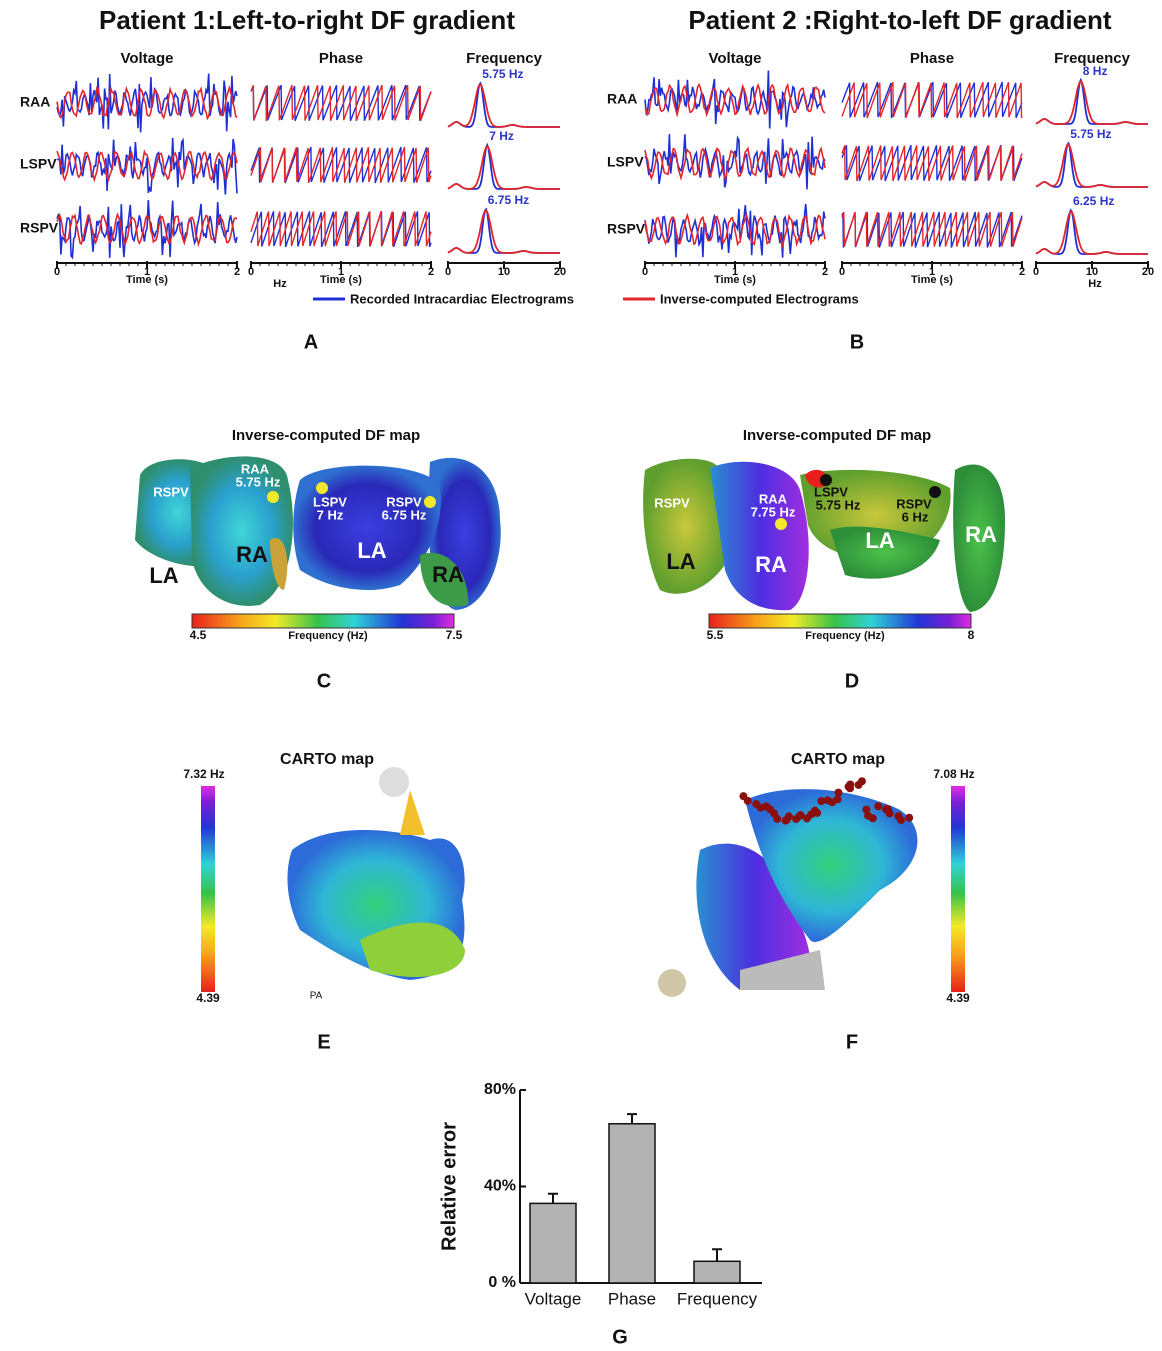  I want to click on y-tick-label: 40%, so click(500, 1186).